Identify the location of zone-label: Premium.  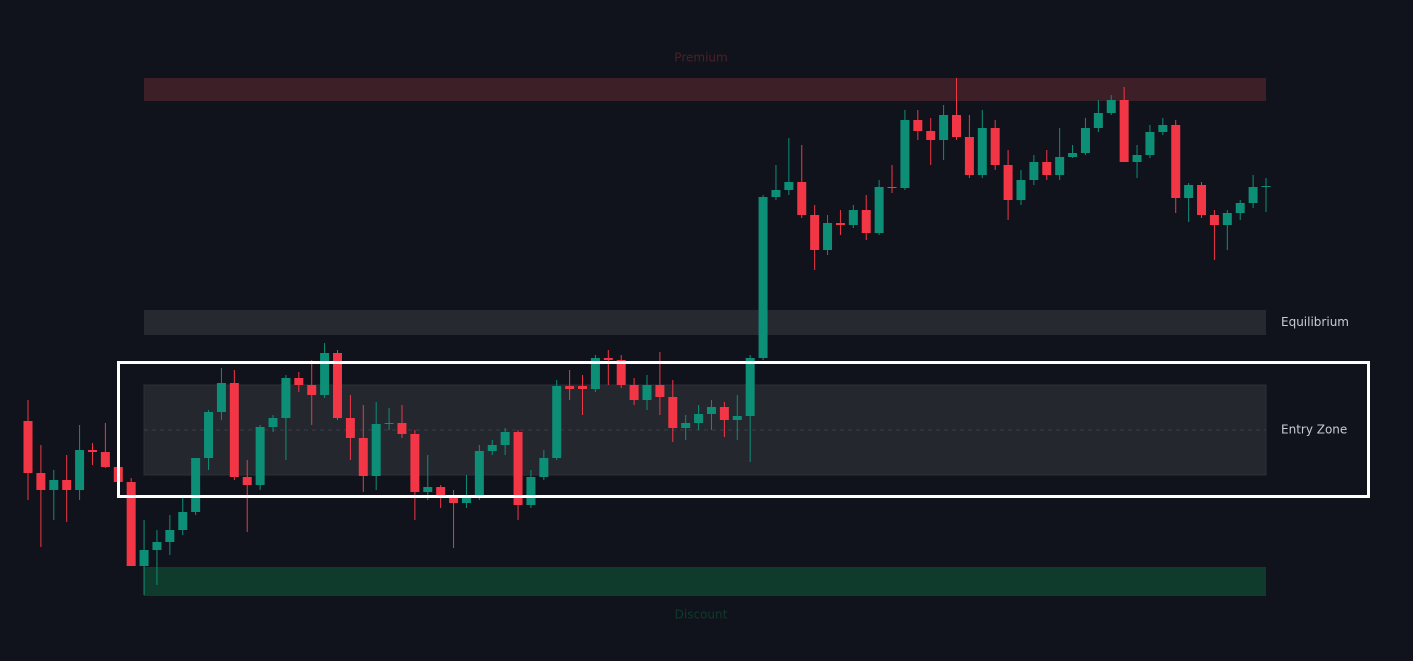
(700, 58).